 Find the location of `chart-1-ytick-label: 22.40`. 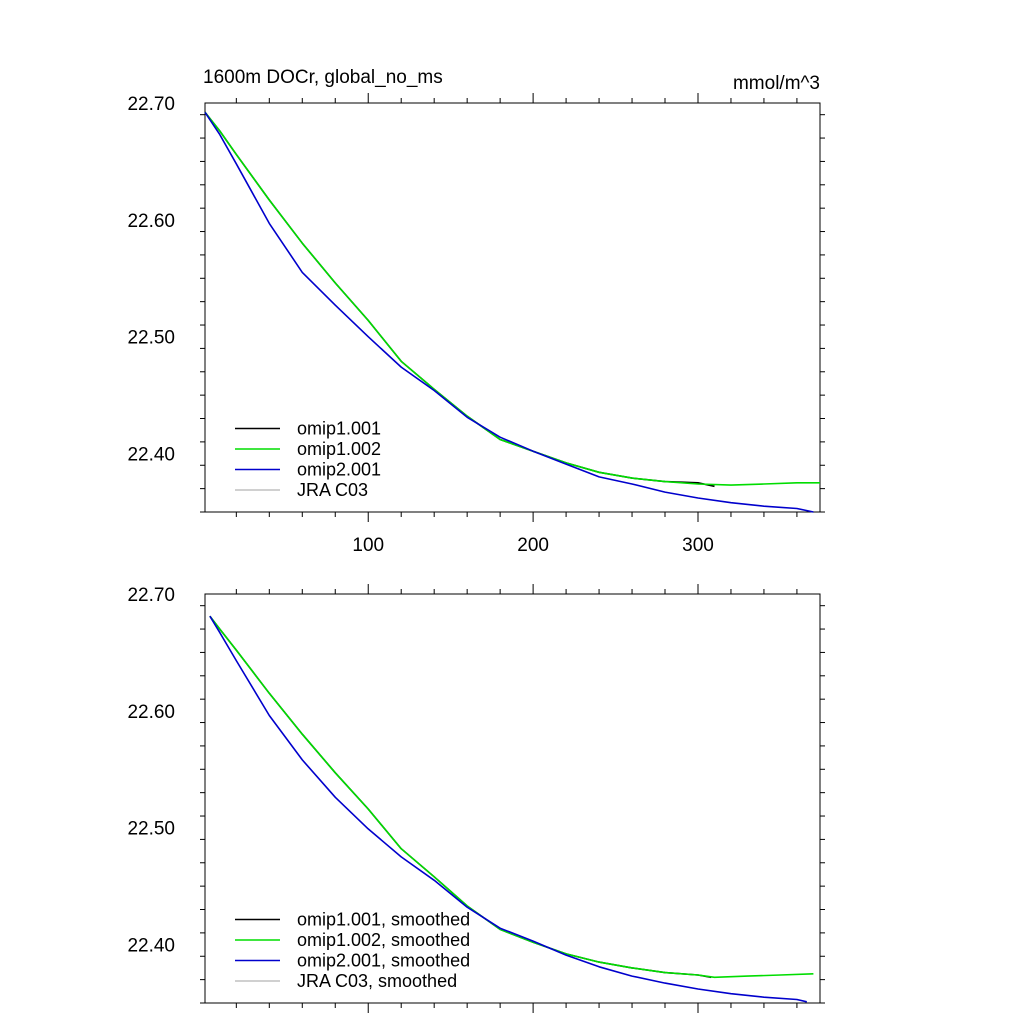

chart-1-ytick-label: 22.40 is located at coordinates (151, 946).